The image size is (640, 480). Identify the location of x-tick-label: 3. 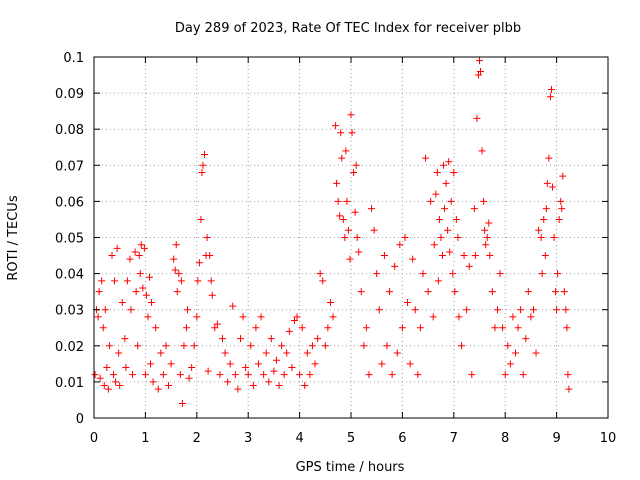
(248, 438).